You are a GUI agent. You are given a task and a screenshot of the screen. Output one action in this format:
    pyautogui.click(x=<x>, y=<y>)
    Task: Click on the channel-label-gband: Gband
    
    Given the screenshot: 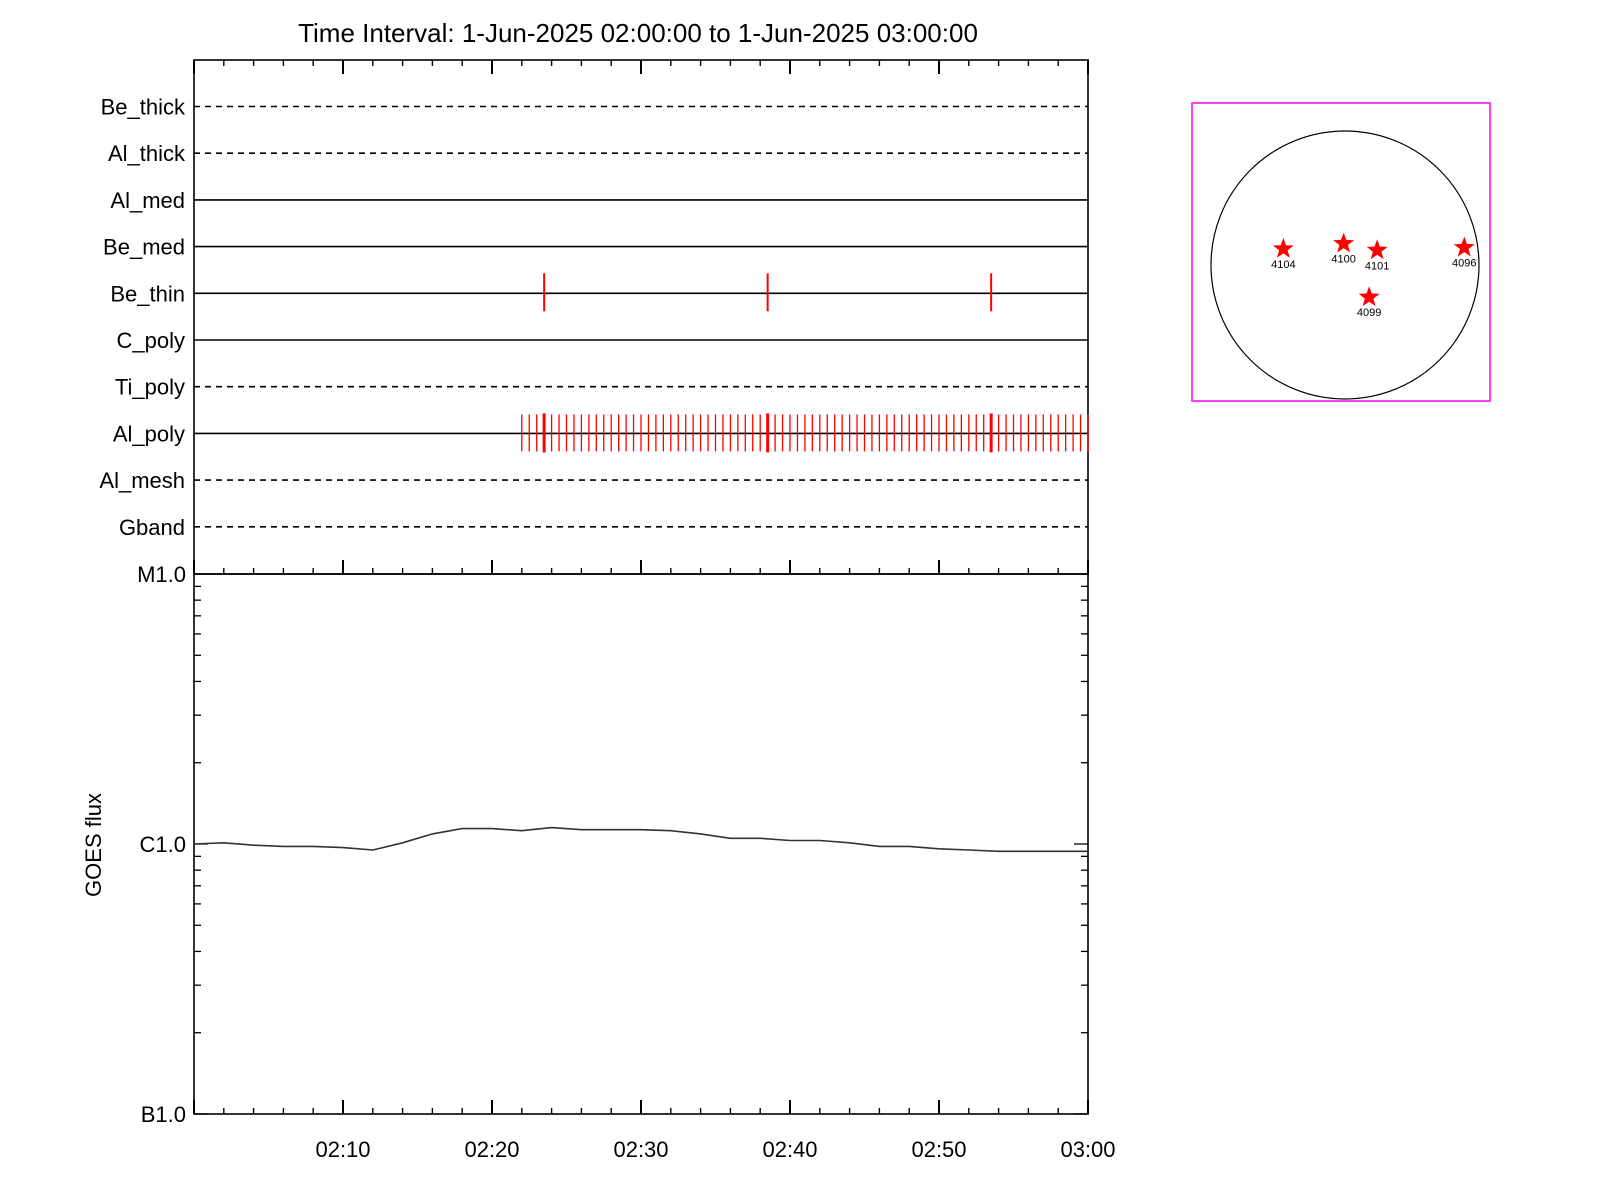 What is the action you would take?
    pyautogui.click(x=152, y=527)
    